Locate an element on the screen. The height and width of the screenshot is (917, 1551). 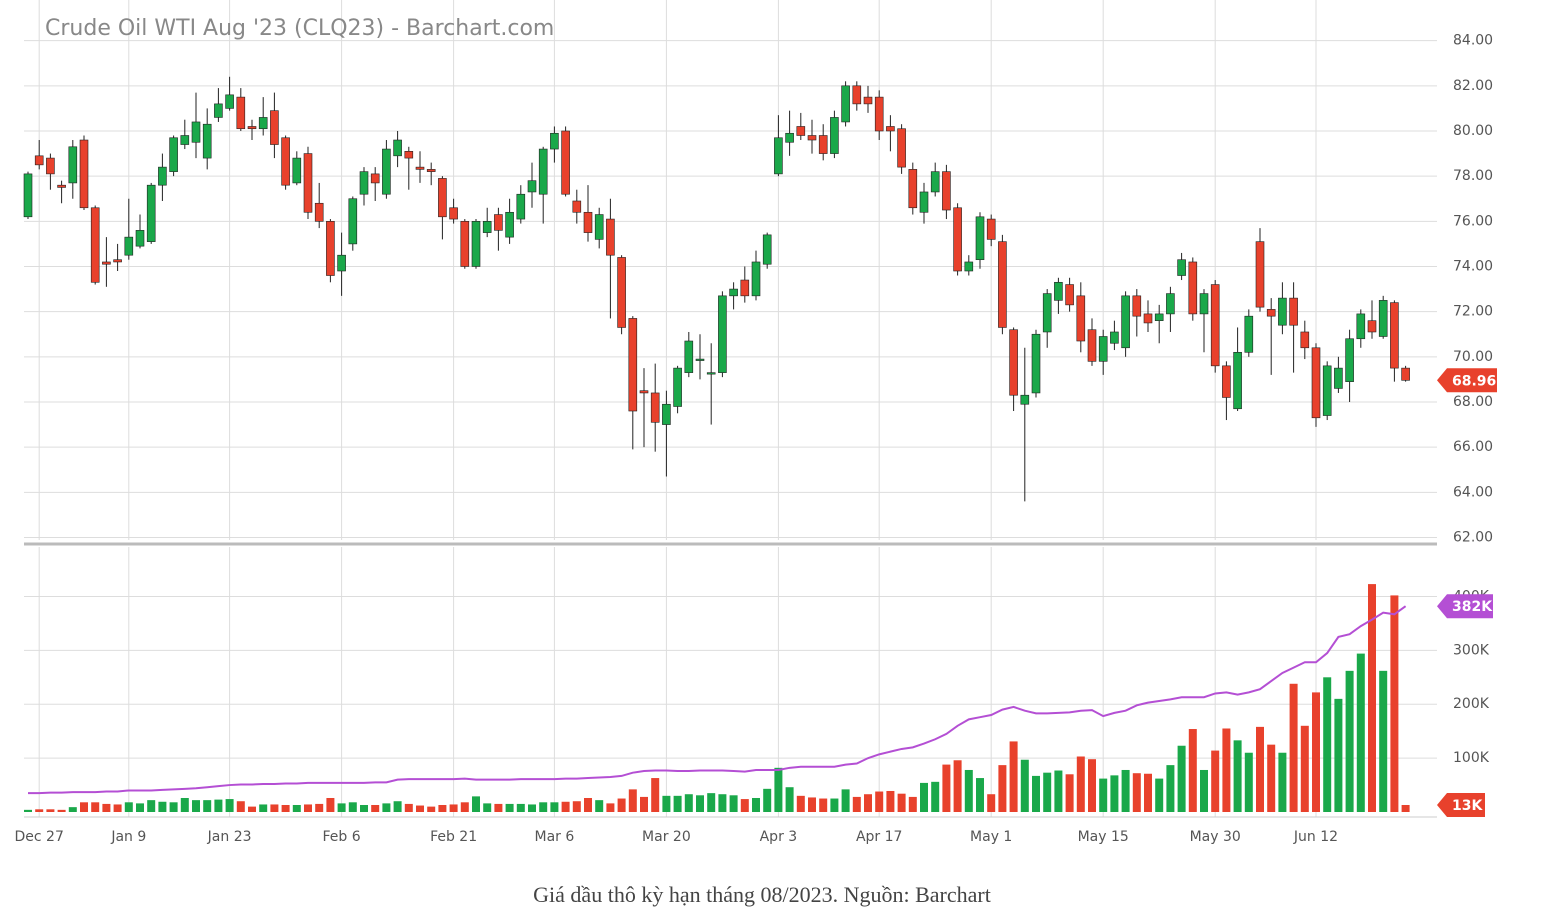
x-tick-label: Jan 9 is located at coordinates (128, 837).